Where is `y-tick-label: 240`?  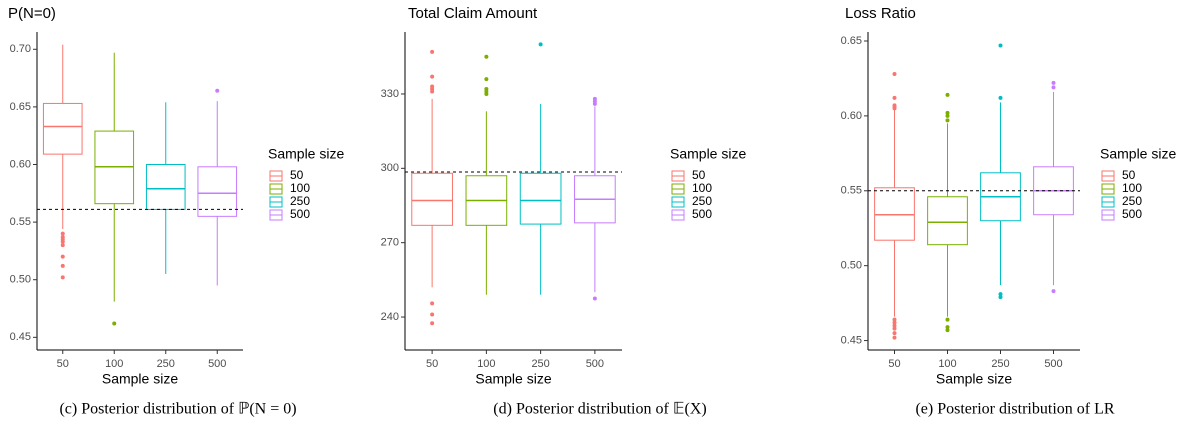
y-tick-label: 240 is located at coordinates (390, 317).